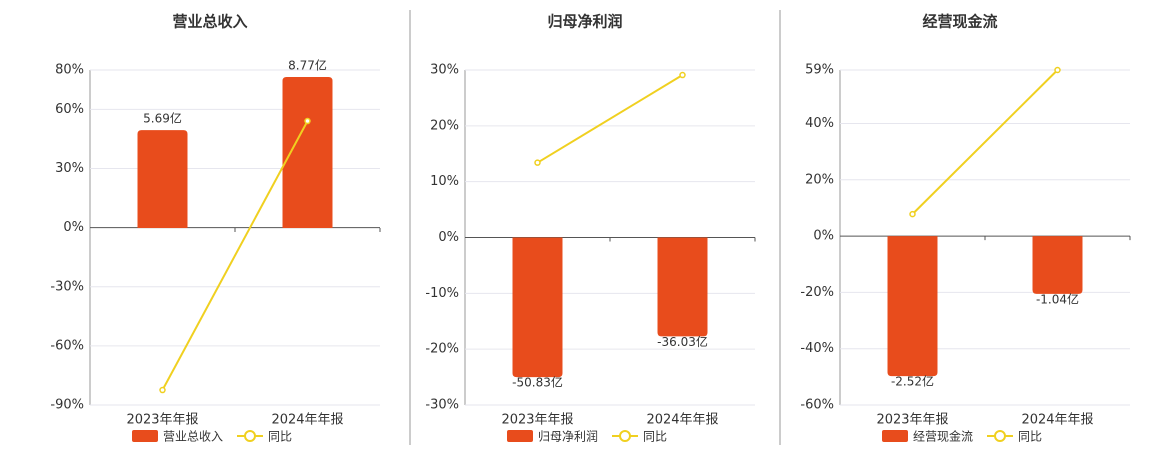 This screenshot has width=1160, height=450. What do you see at coordinates (943, 436) in the screenshot?
I see `legend-label: 经营现金流` at bounding box center [943, 436].